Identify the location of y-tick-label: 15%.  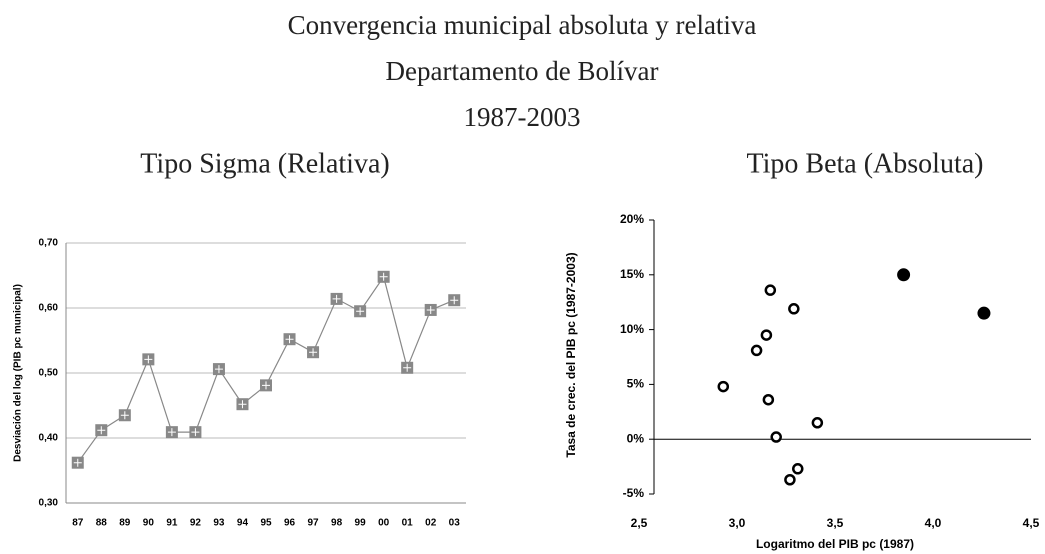
(632, 274).